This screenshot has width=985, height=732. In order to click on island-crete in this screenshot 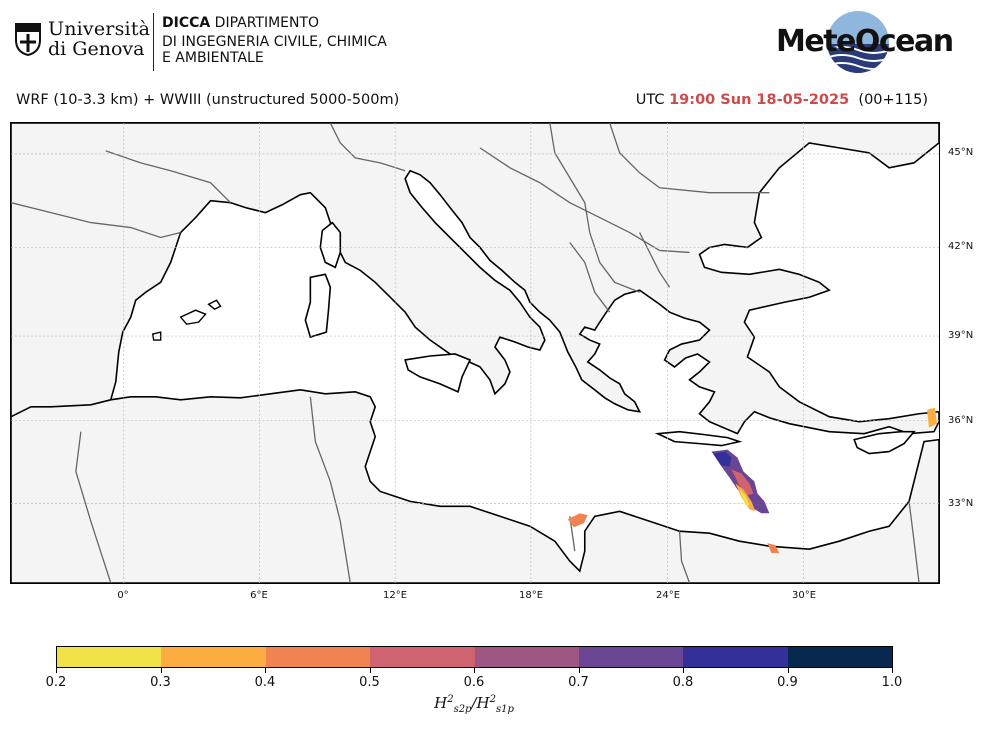, I will do `click(698, 438)`.